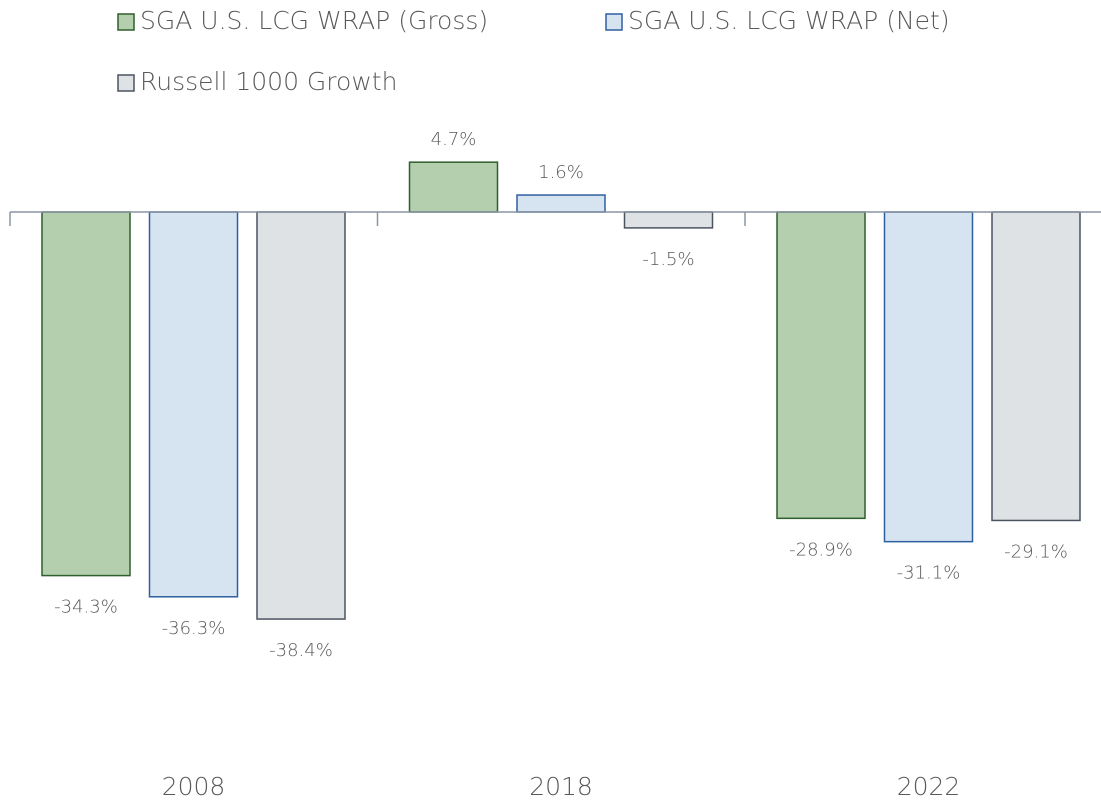 Image resolution: width=1101 pixels, height=804 pixels. Describe the element at coordinates (561, 172) in the screenshot. I see `data-label: 1.6%` at that location.